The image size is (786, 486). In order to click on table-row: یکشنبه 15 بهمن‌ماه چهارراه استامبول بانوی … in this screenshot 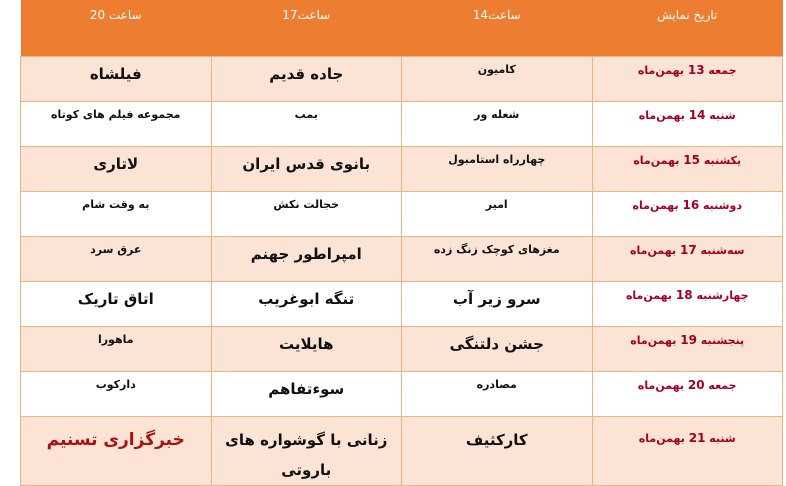, I will do `click(401, 169)`.